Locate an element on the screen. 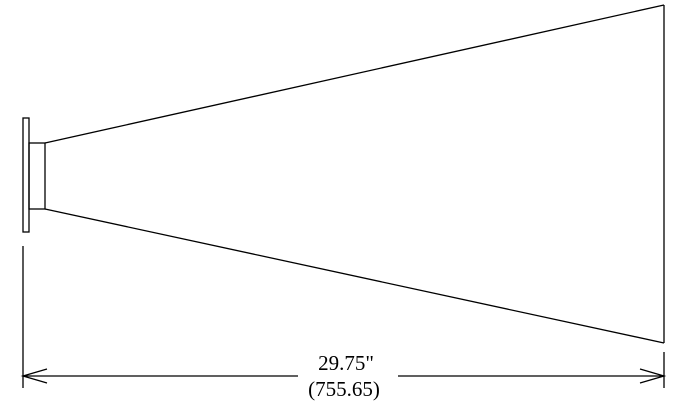 Image resolution: width=675 pixels, height=404 pixels. throat-section is located at coordinates (37, 176).